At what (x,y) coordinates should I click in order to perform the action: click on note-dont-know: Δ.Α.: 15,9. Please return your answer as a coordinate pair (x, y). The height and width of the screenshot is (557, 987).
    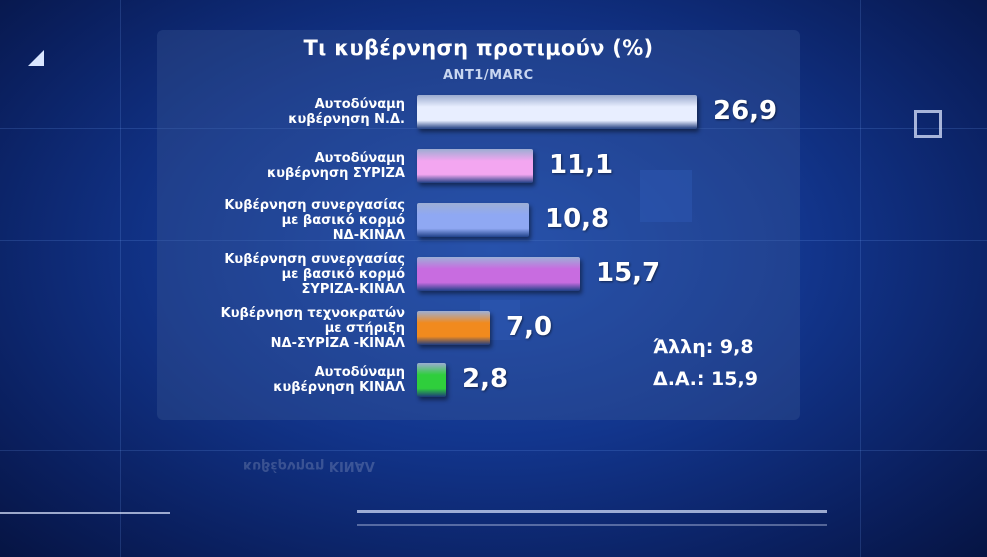
    Looking at the image, I should click on (705, 379).